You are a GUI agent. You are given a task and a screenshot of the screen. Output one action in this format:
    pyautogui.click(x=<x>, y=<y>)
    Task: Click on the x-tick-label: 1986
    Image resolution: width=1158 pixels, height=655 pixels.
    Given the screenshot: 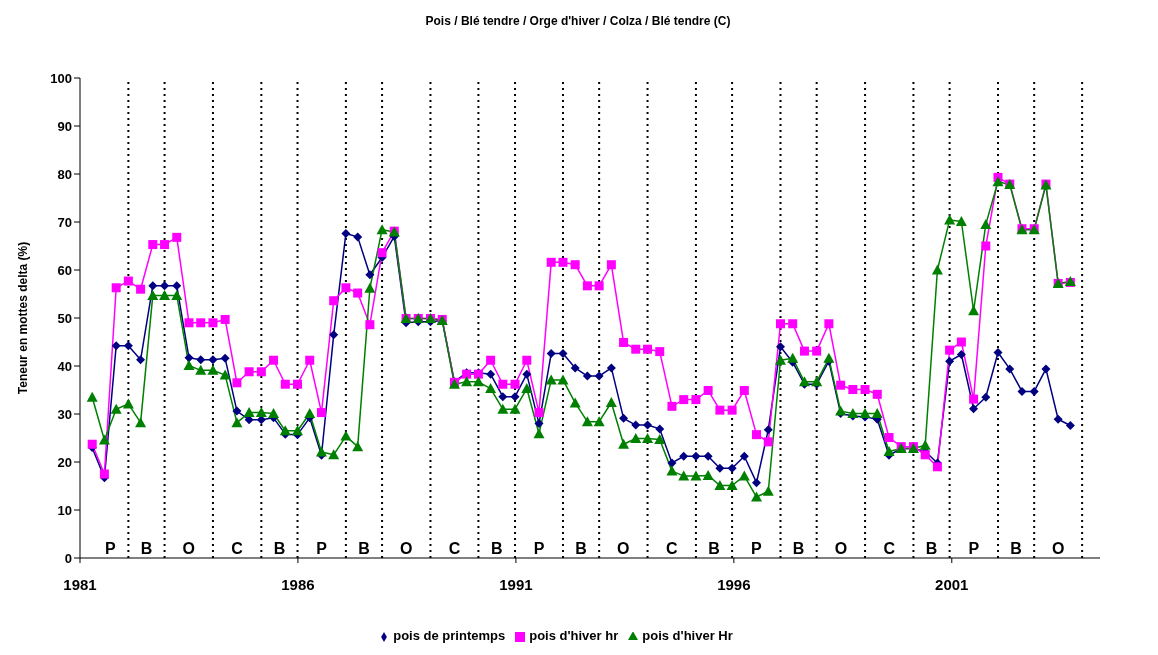 What is the action you would take?
    pyautogui.click(x=298, y=584)
    